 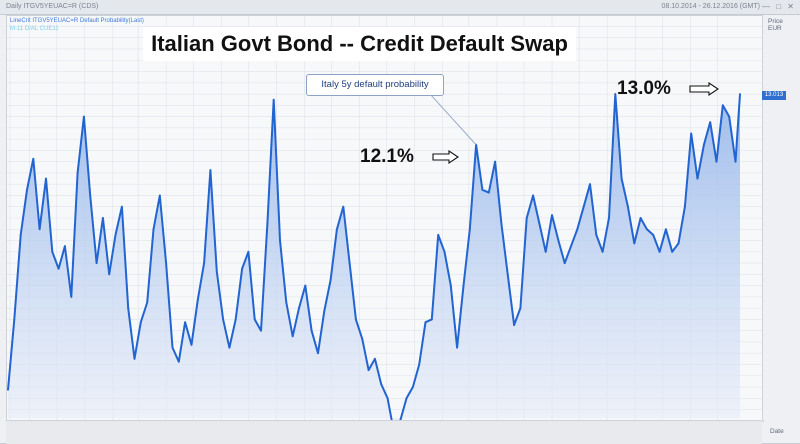 What do you see at coordinates (781, 217) in the screenshot?
I see `y-axis` at bounding box center [781, 217].